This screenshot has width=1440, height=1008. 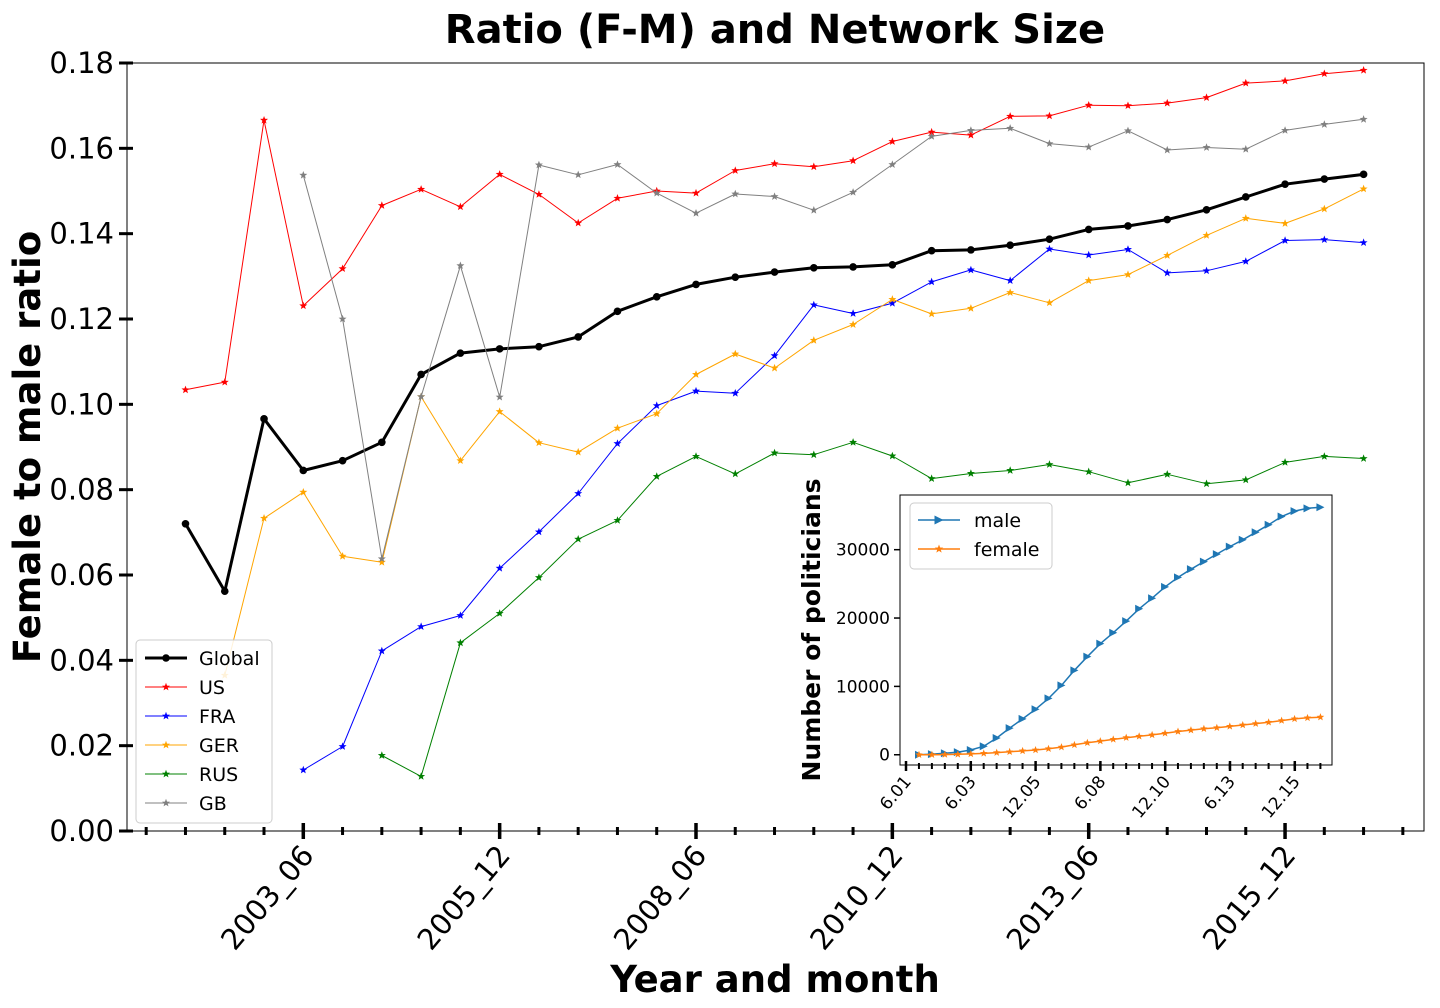 I want to click on inset-legend-label: male, so click(x=997, y=521).